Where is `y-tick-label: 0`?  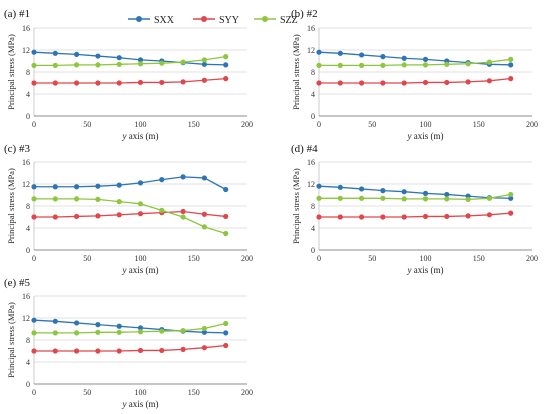
y-tick-label: 0 is located at coordinates (313, 250).